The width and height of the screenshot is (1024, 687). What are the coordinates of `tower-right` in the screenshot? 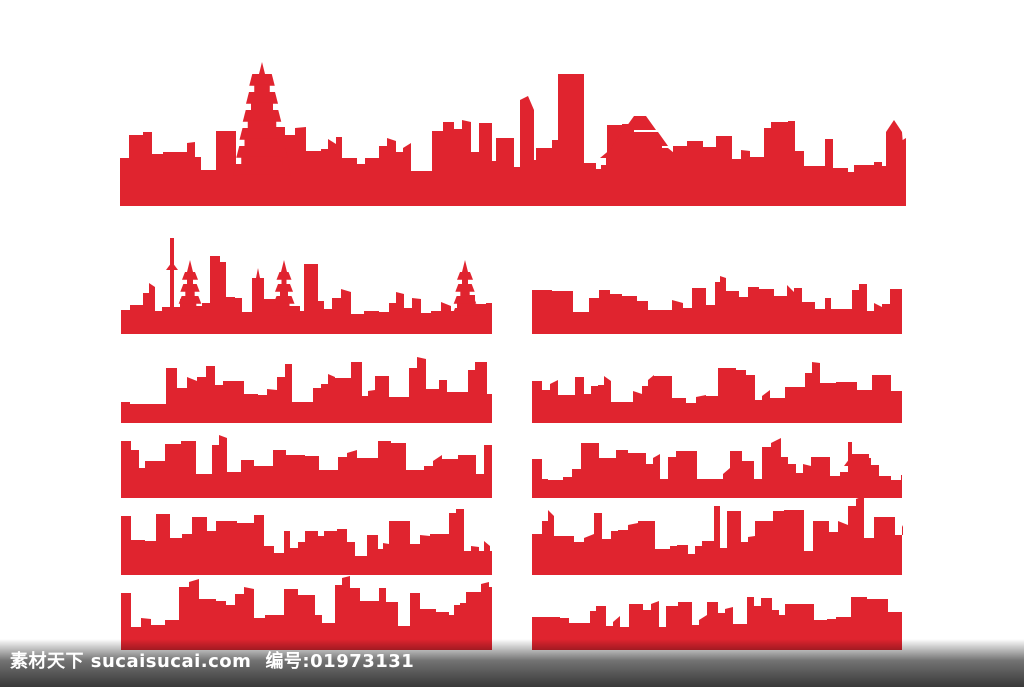 It's located at (896, 152).